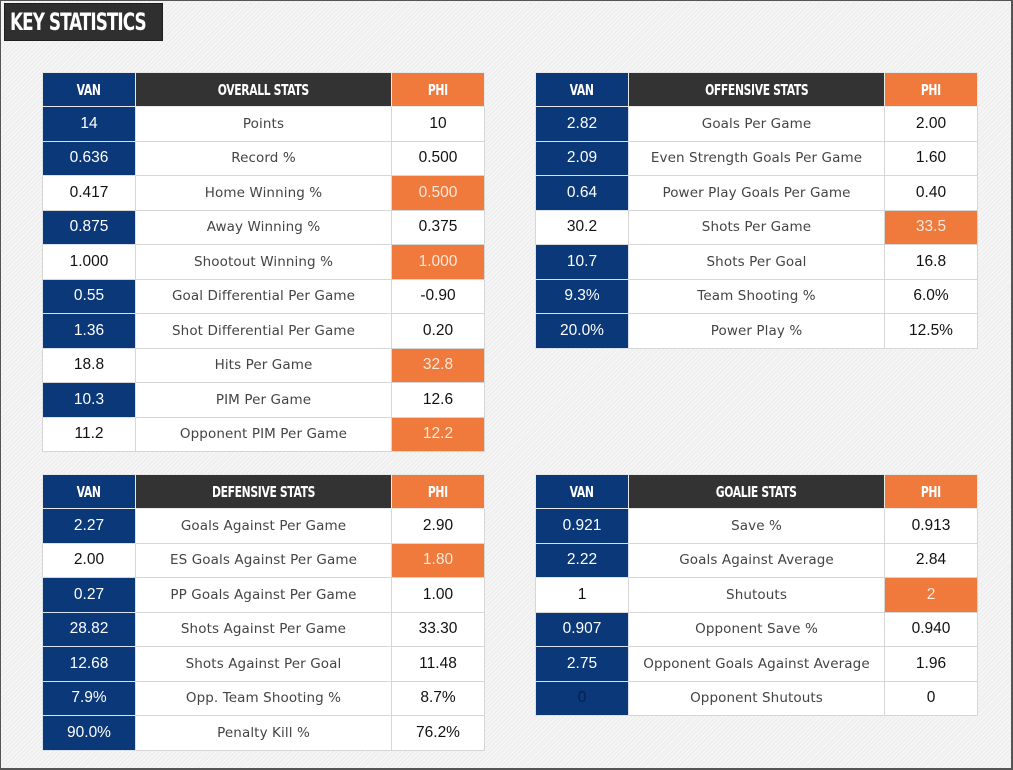 This screenshot has width=1013, height=770. What do you see at coordinates (78, 22) in the screenshot?
I see `page-title-text: KEY STATISTICS` at bounding box center [78, 22].